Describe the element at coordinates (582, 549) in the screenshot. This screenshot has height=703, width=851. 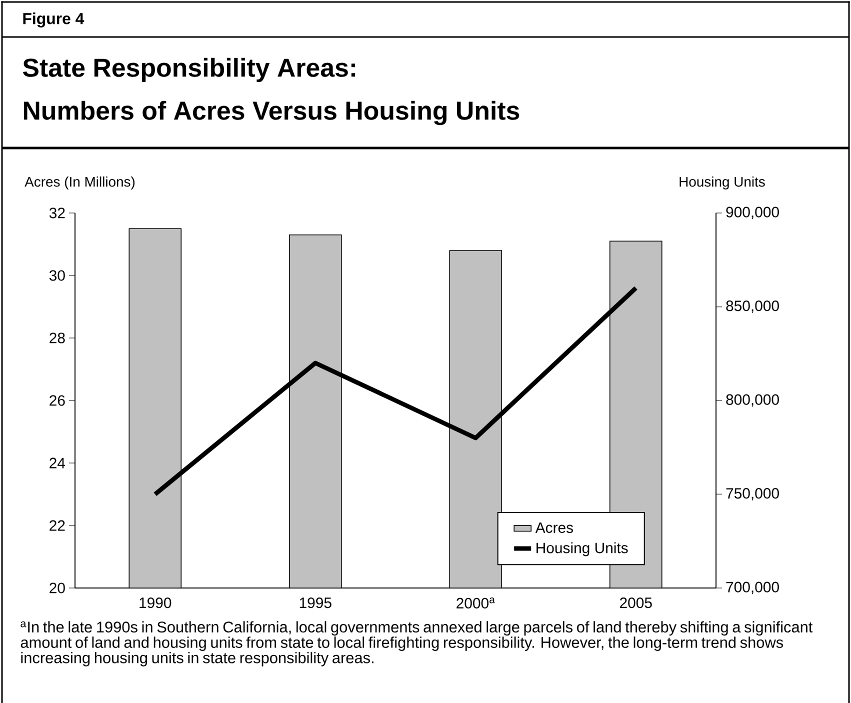
I see `legend-label: Housing Units` at that location.